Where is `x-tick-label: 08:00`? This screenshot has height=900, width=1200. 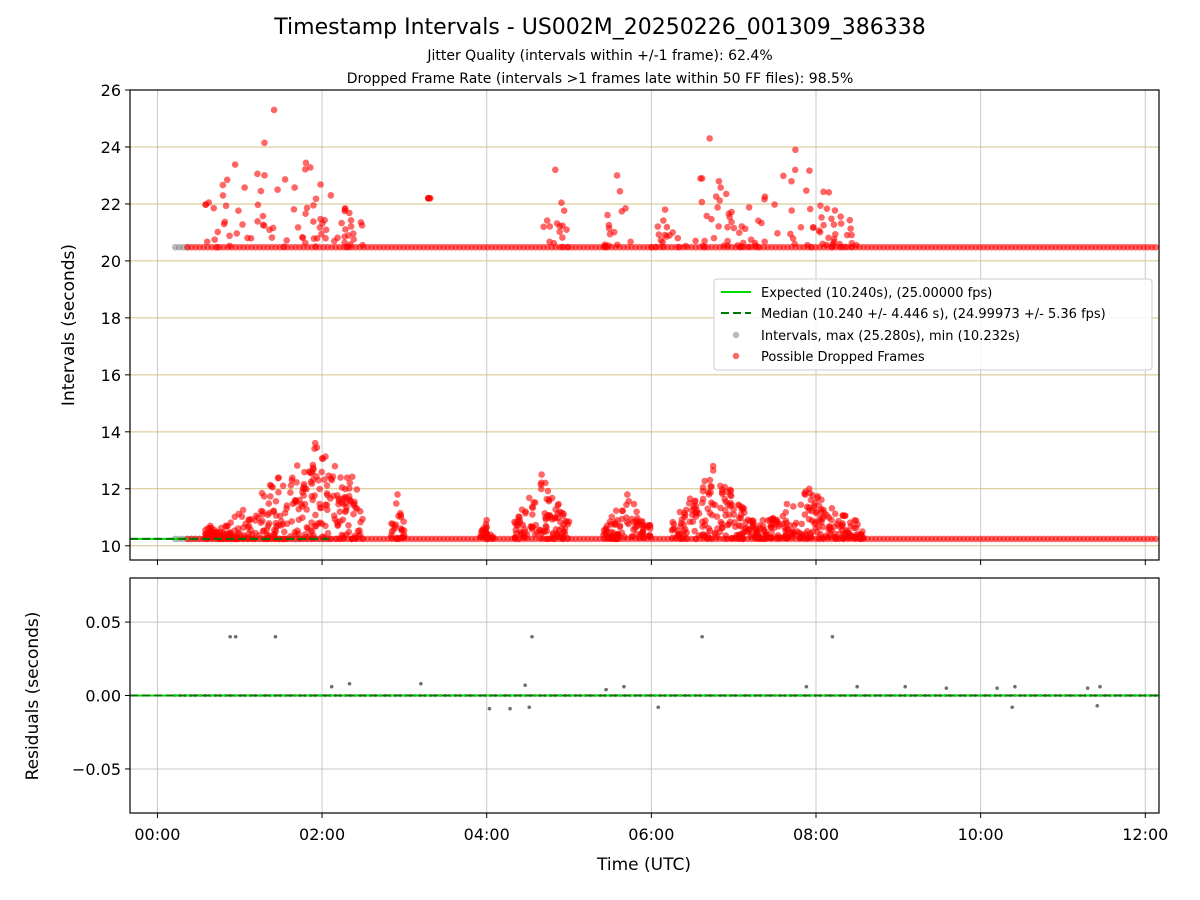 x-tick-label: 08:00 is located at coordinates (816, 834).